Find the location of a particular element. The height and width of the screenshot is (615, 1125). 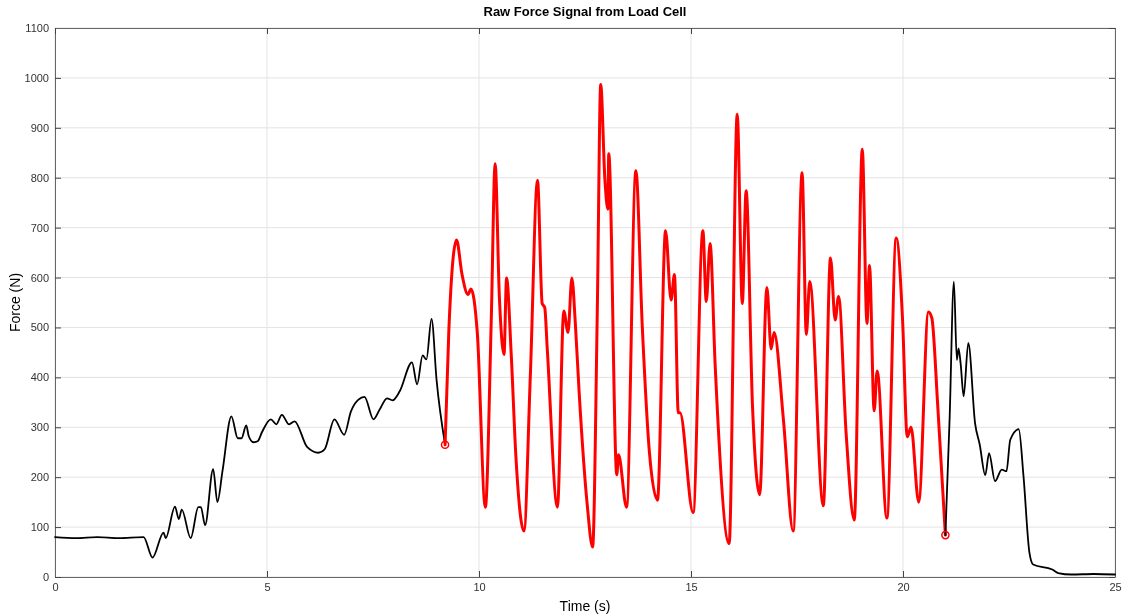

y-tick-label: 600 is located at coordinates (39, 277).